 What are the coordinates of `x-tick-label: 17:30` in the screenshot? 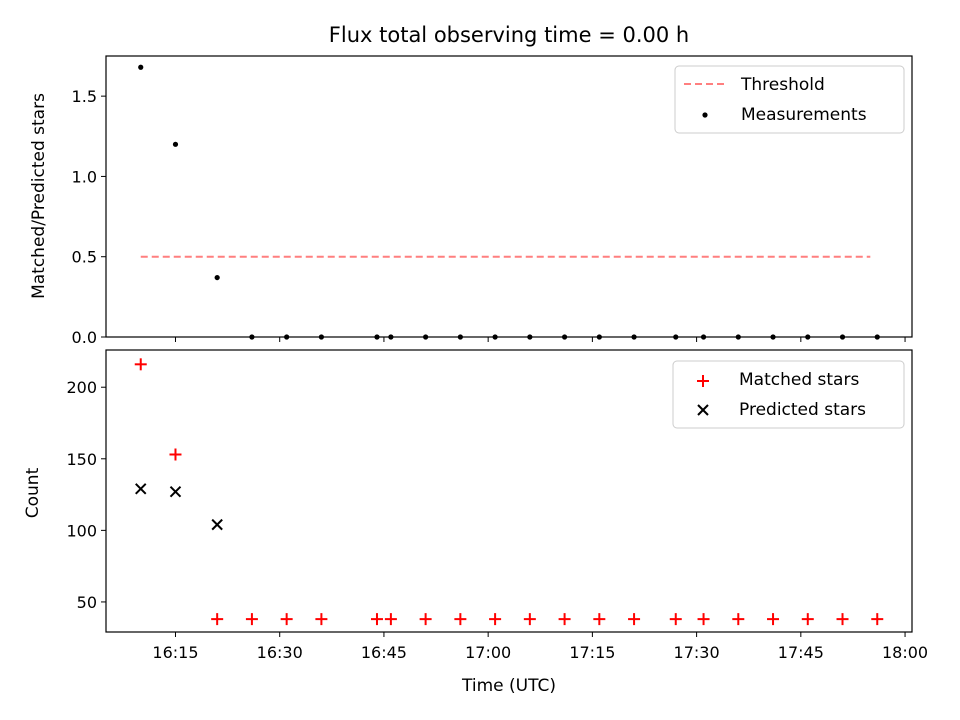 It's located at (697, 652).